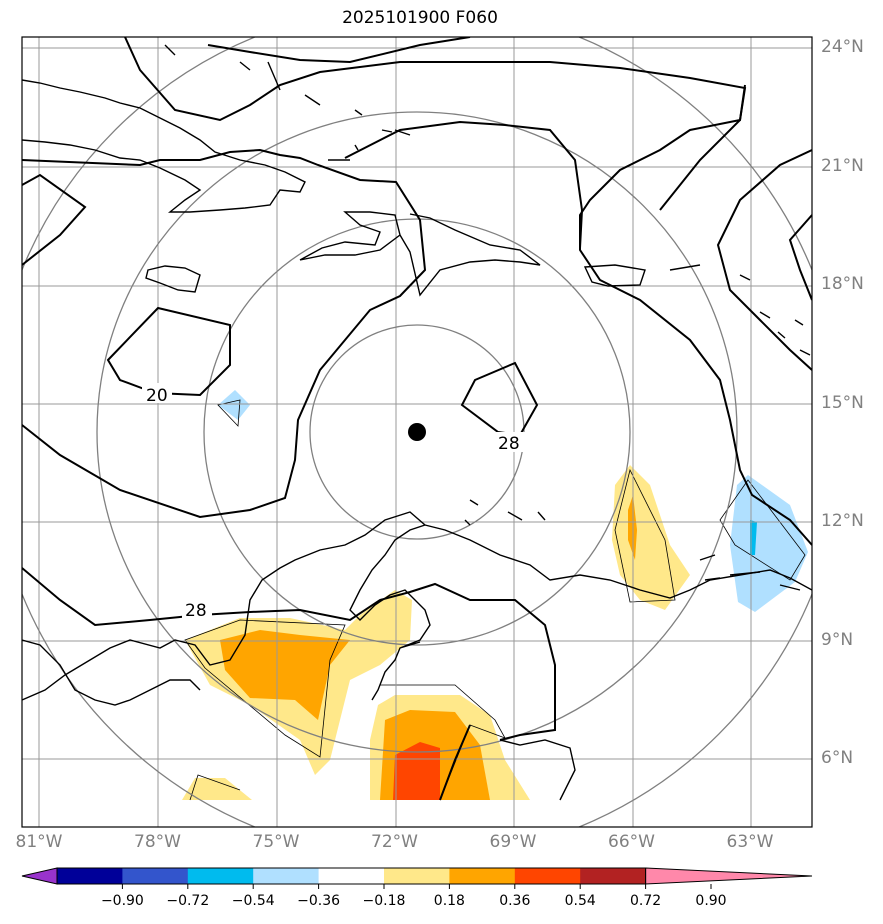  I want to click on longitude-label: 66°W, so click(631, 842).